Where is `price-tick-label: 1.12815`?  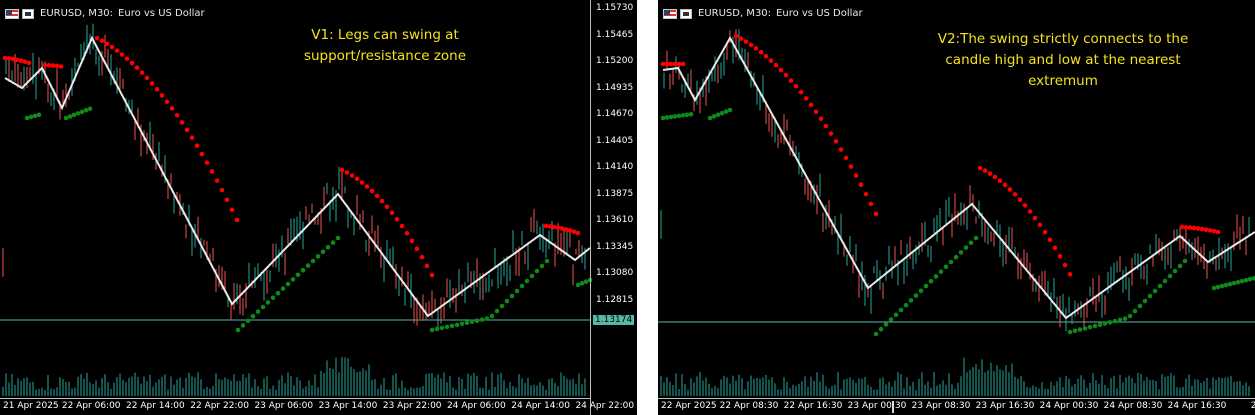 price-tick-label: 1.12815 is located at coordinates (615, 299).